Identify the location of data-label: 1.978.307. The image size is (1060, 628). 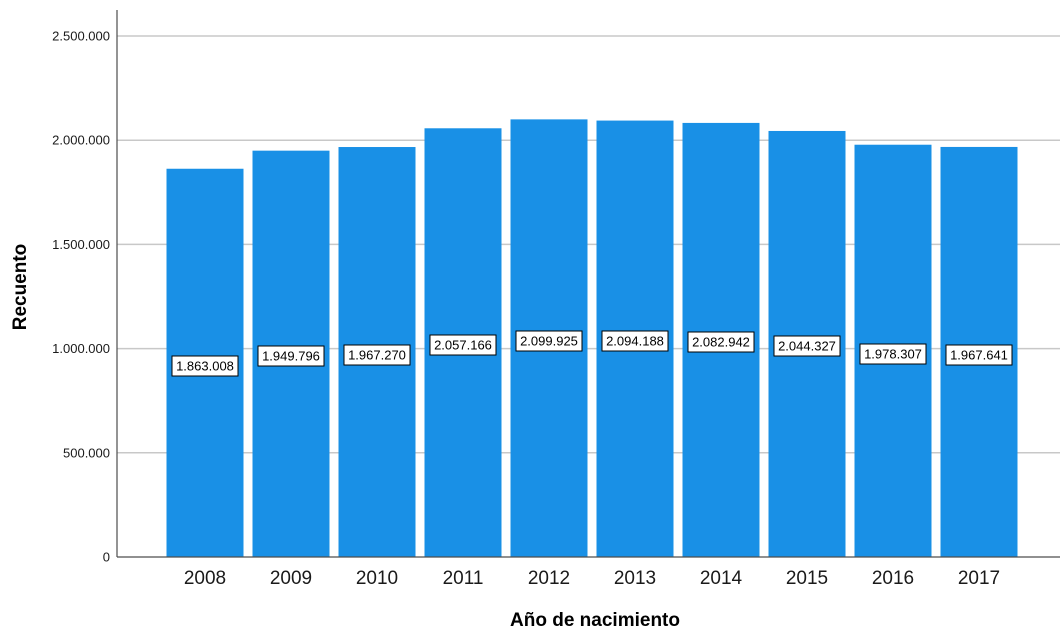
(893, 354).